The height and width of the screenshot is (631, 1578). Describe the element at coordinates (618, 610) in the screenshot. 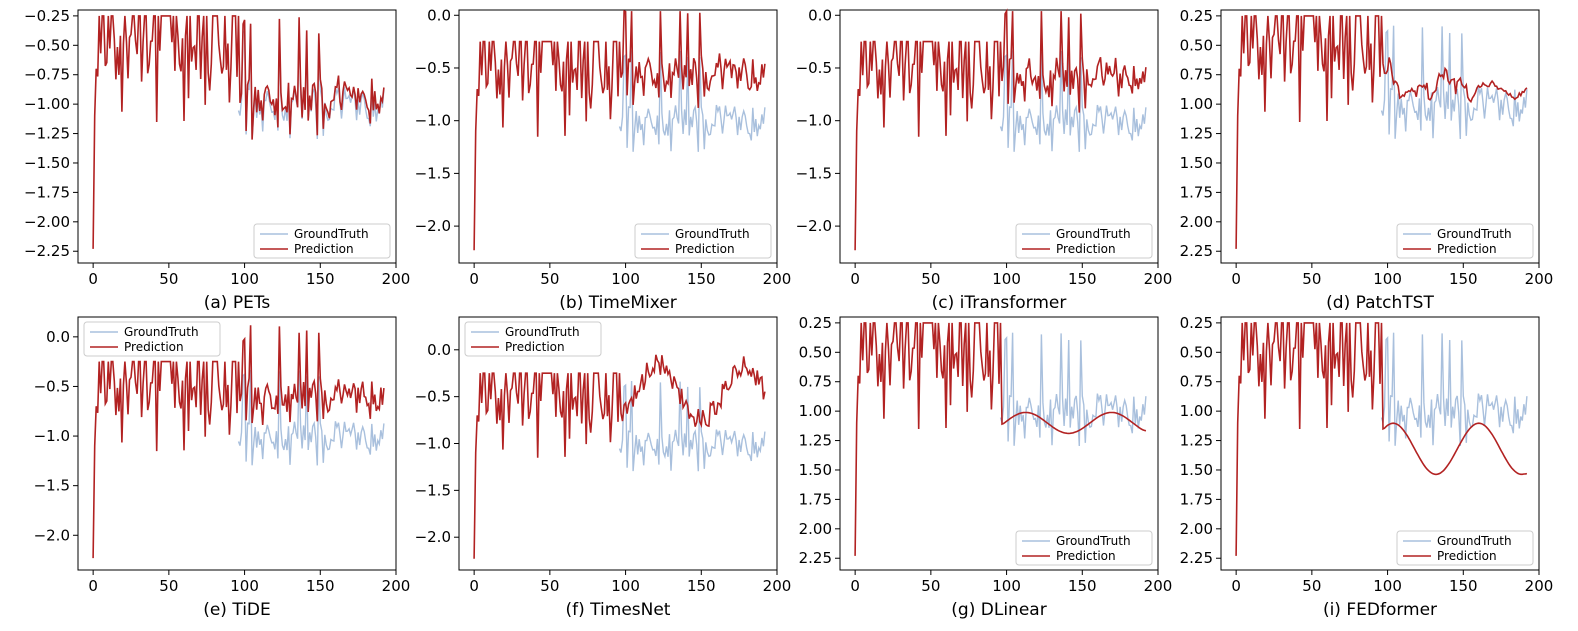

I see `panel-caption: (f) TimesNet` at that location.